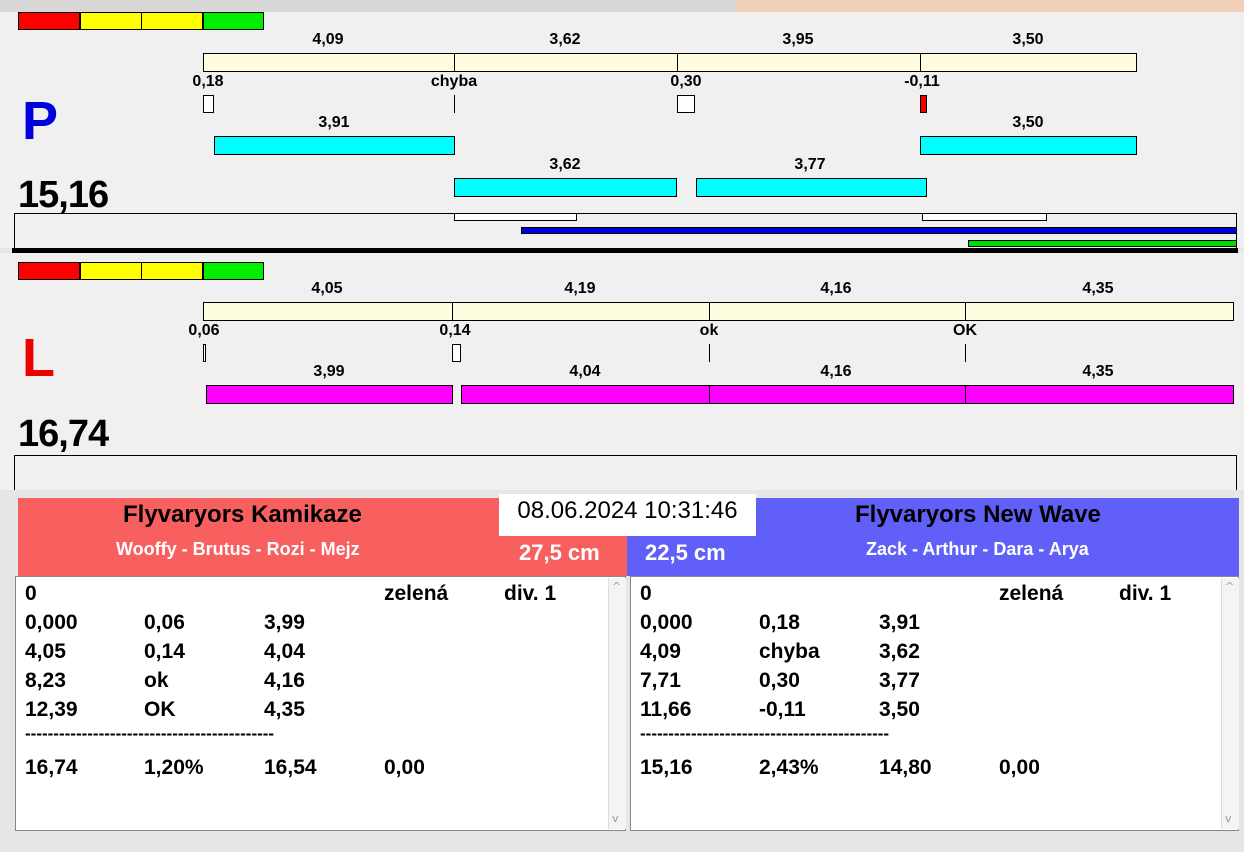 This screenshot has height=852, width=1244. What do you see at coordinates (660, 680) in the screenshot?
I see `results-cell: 7,71` at bounding box center [660, 680].